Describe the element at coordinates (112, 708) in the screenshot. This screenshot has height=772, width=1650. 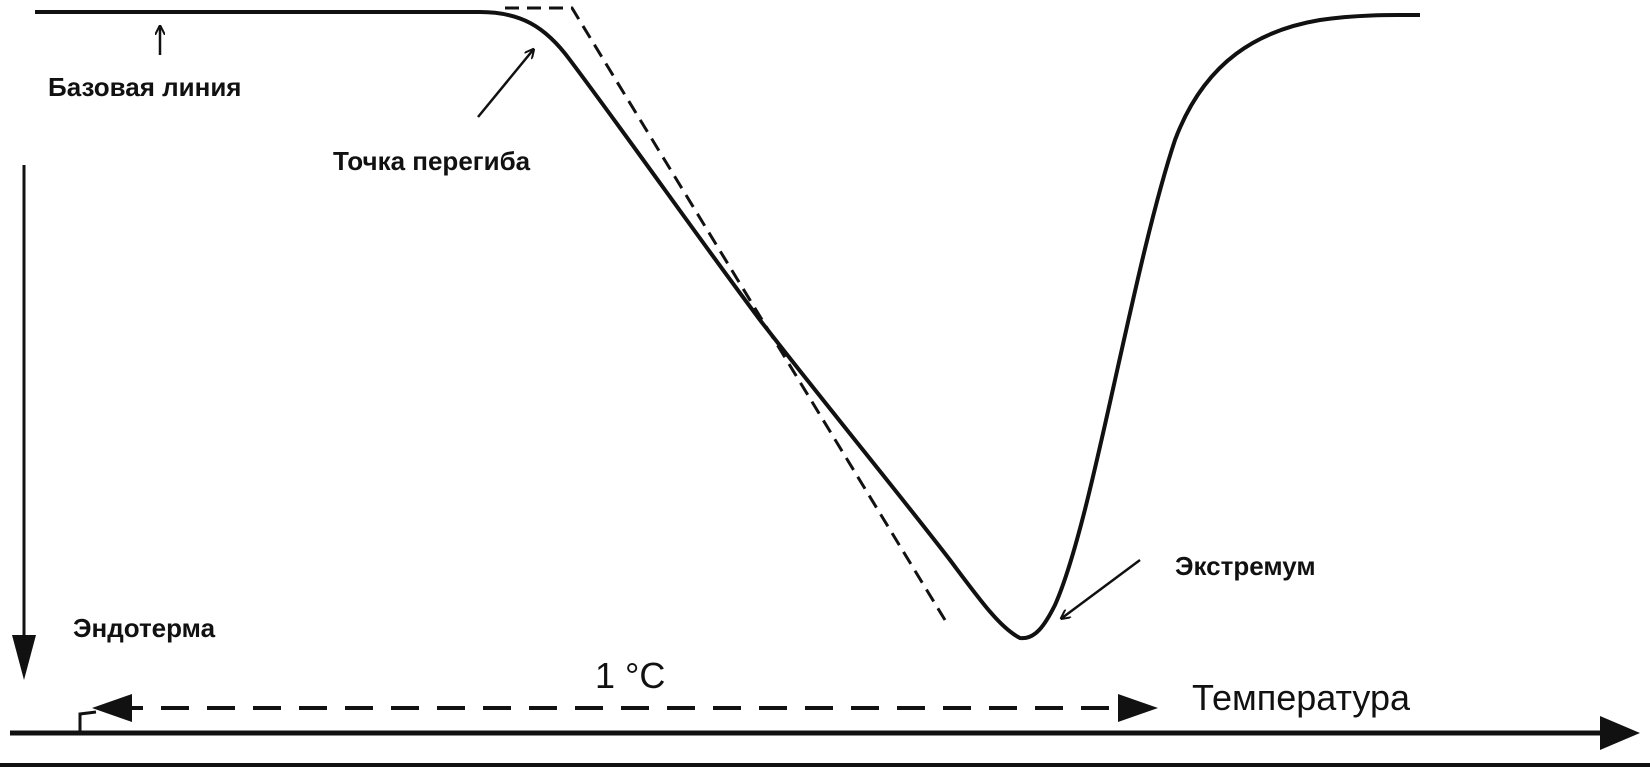
I see `delta-t-left-arrowhead` at that location.